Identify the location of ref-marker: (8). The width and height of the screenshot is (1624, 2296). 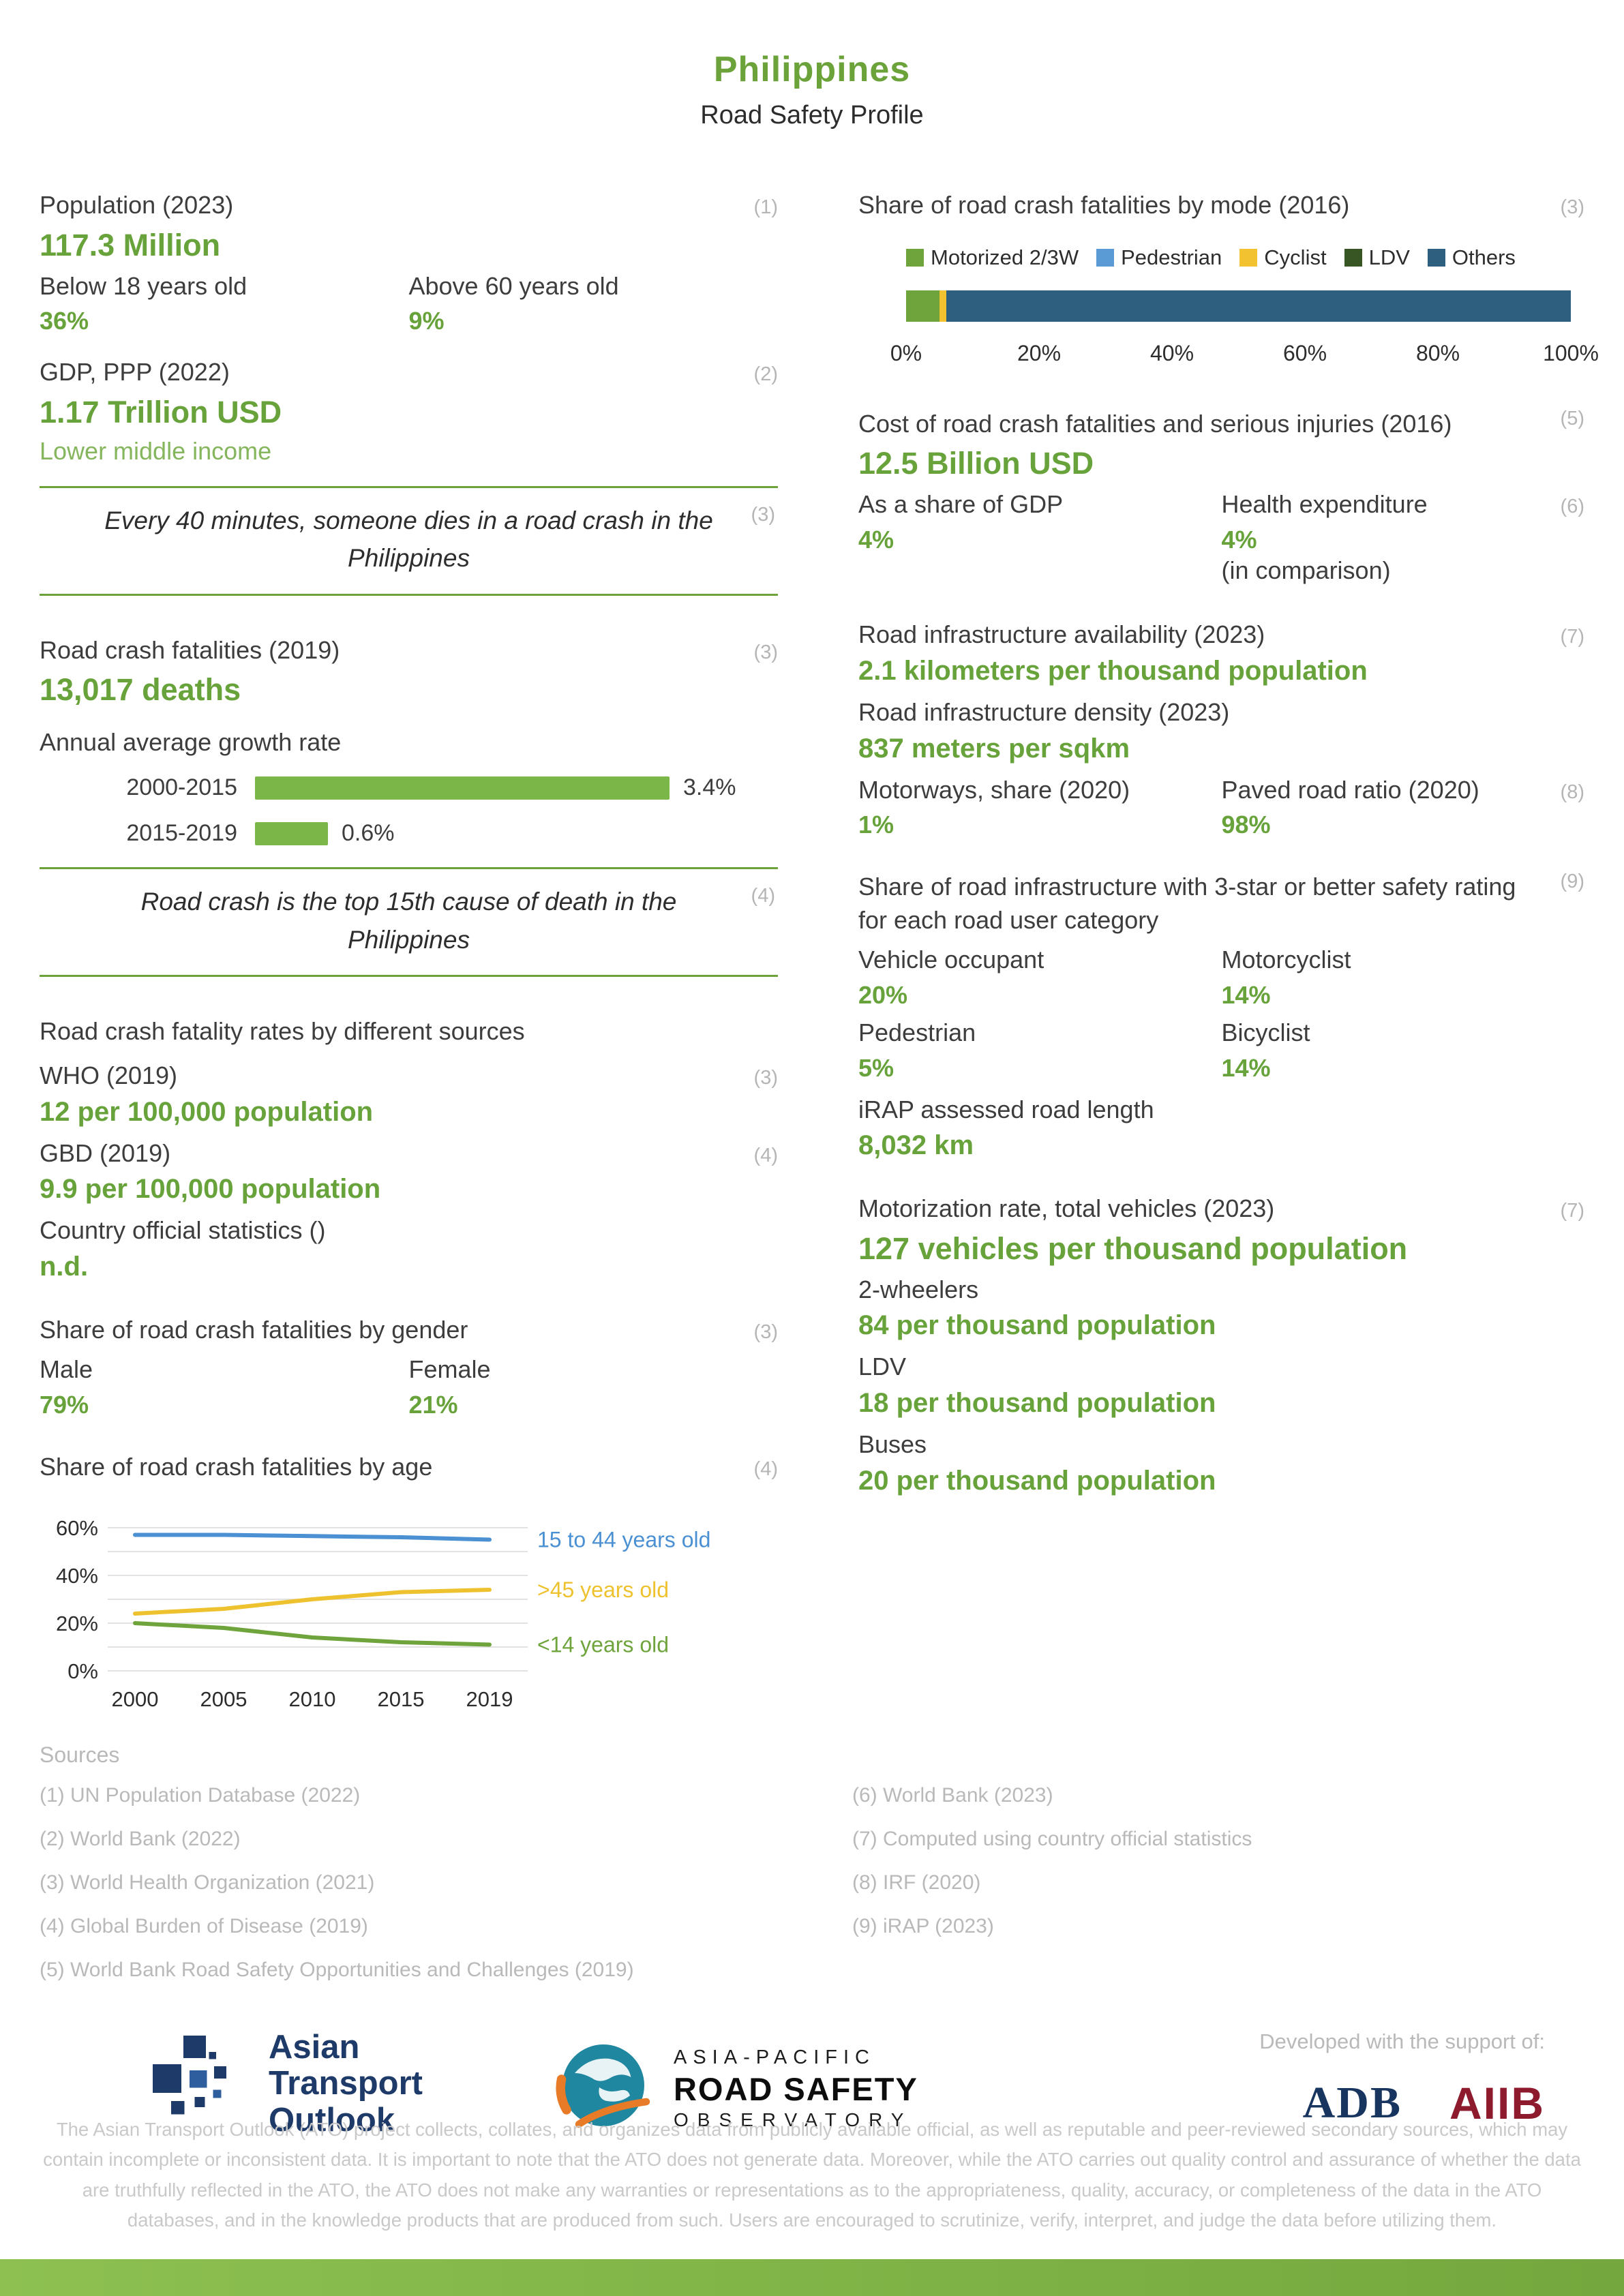
(1572, 792).